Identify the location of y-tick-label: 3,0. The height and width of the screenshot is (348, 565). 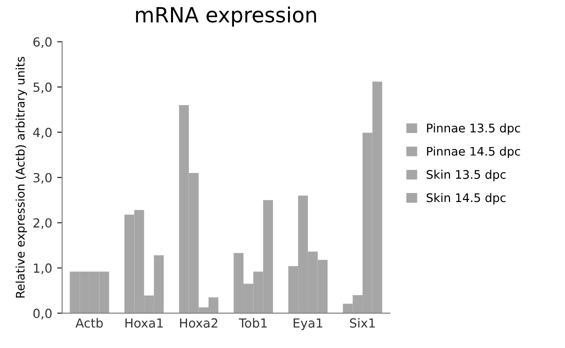
(43, 178).